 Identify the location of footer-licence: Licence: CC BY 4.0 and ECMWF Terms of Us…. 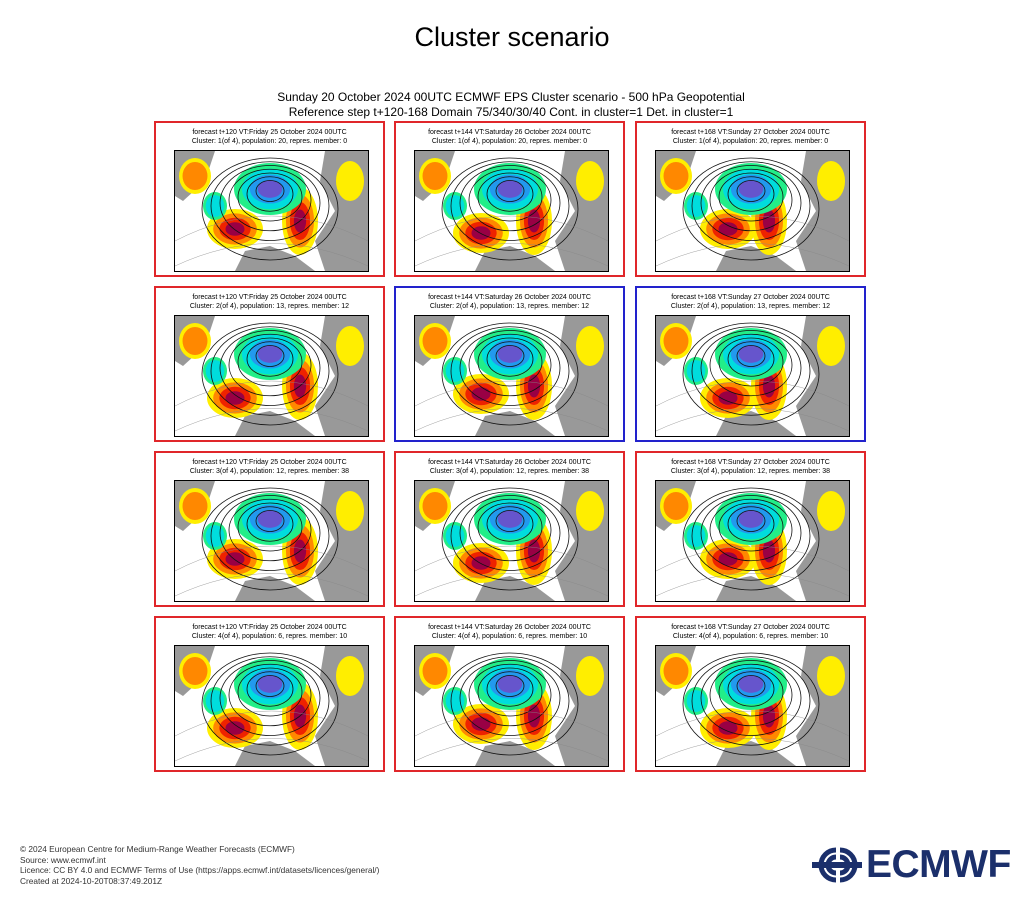
(200, 870).